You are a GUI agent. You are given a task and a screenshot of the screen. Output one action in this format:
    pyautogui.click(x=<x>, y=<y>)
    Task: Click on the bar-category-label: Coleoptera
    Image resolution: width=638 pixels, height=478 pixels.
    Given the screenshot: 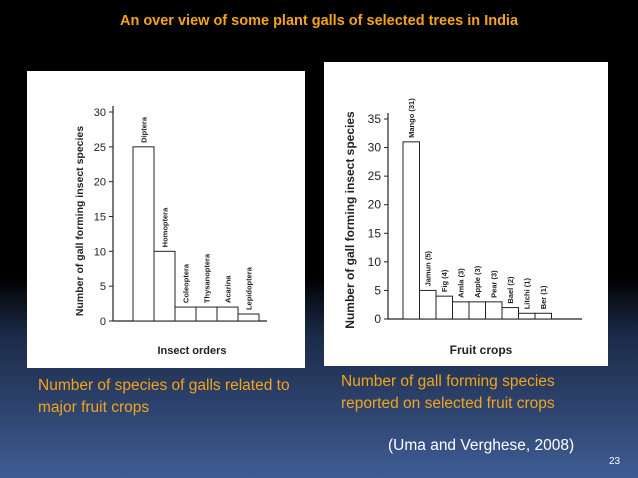 What is the action you would take?
    pyautogui.click(x=186, y=283)
    